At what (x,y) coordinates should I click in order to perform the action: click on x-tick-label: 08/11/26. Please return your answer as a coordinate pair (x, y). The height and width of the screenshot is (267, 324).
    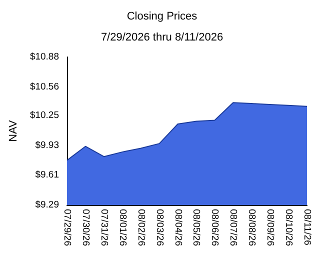
    Looking at the image, I should click on (307, 227).